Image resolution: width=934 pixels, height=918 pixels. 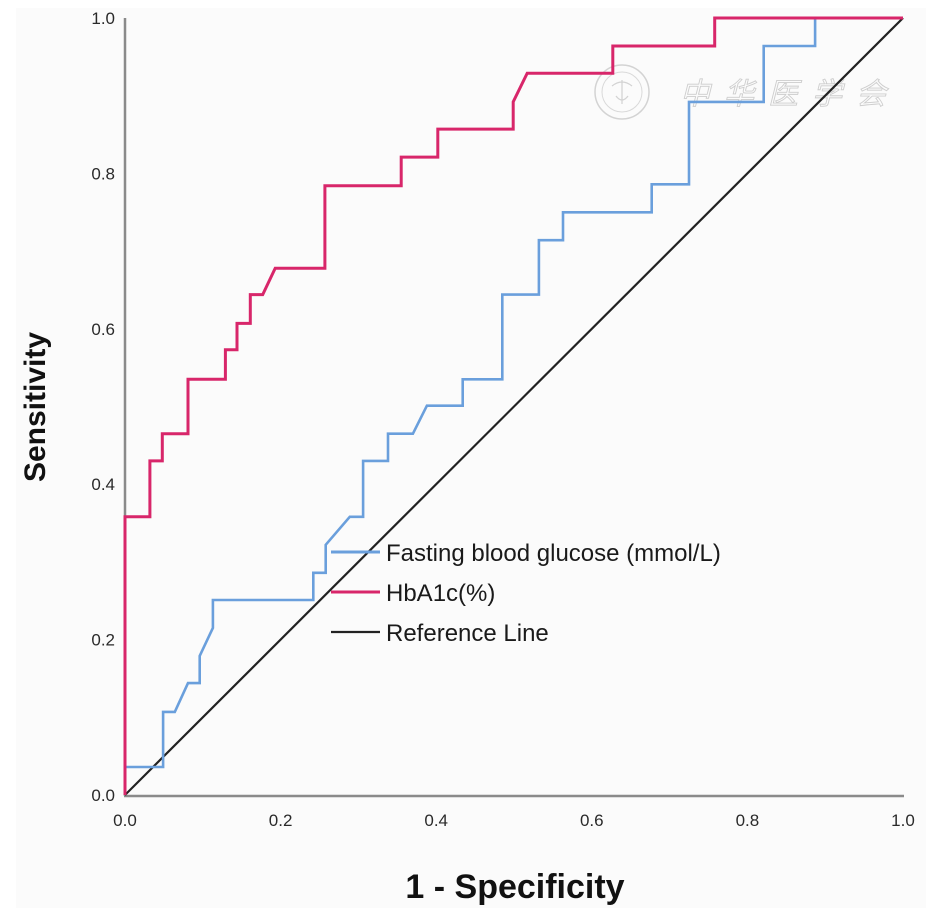 I want to click on x-tick-label: 0.8, so click(x=748, y=820).